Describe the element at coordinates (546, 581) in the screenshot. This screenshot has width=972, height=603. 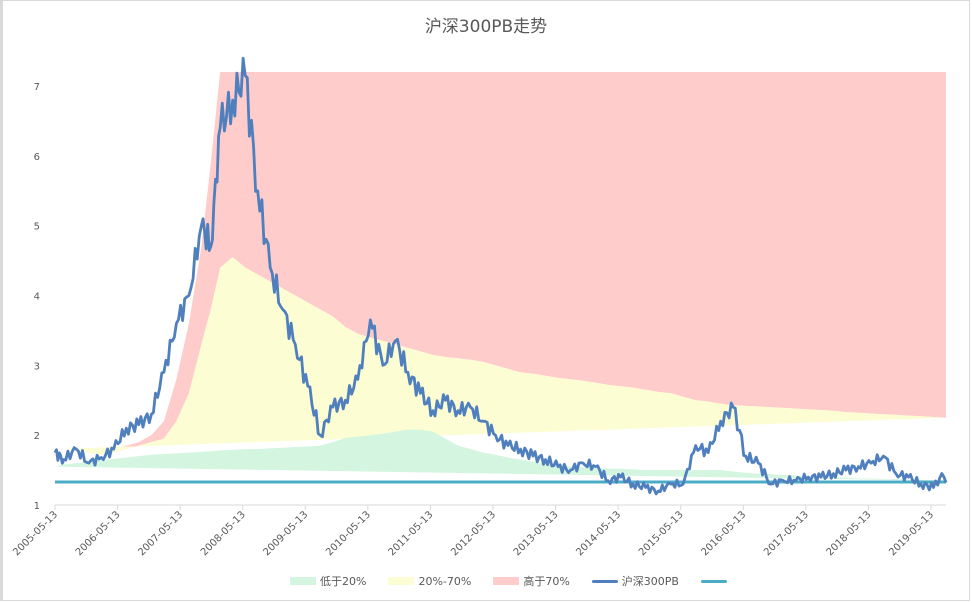
I see `legend-label: 高于70%` at that location.